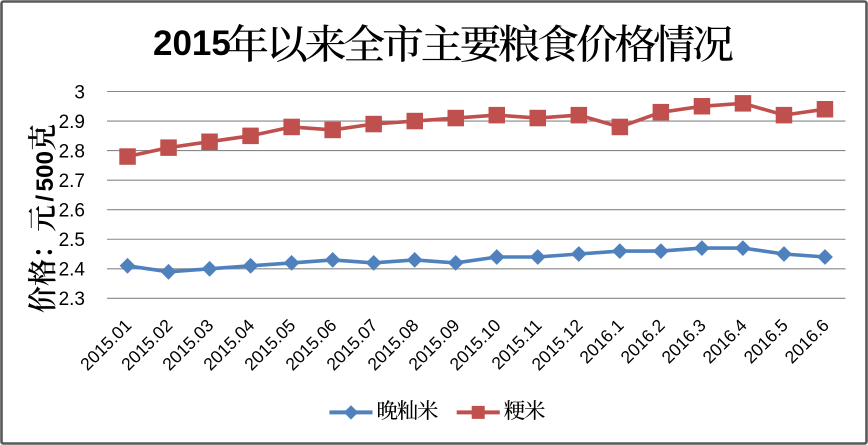 This screenshot has width=868, height=445. What do you see at coordinates (72, 151) in the screenshot?
I see `svg-text: 2.8` at bounding box center [72, 151].